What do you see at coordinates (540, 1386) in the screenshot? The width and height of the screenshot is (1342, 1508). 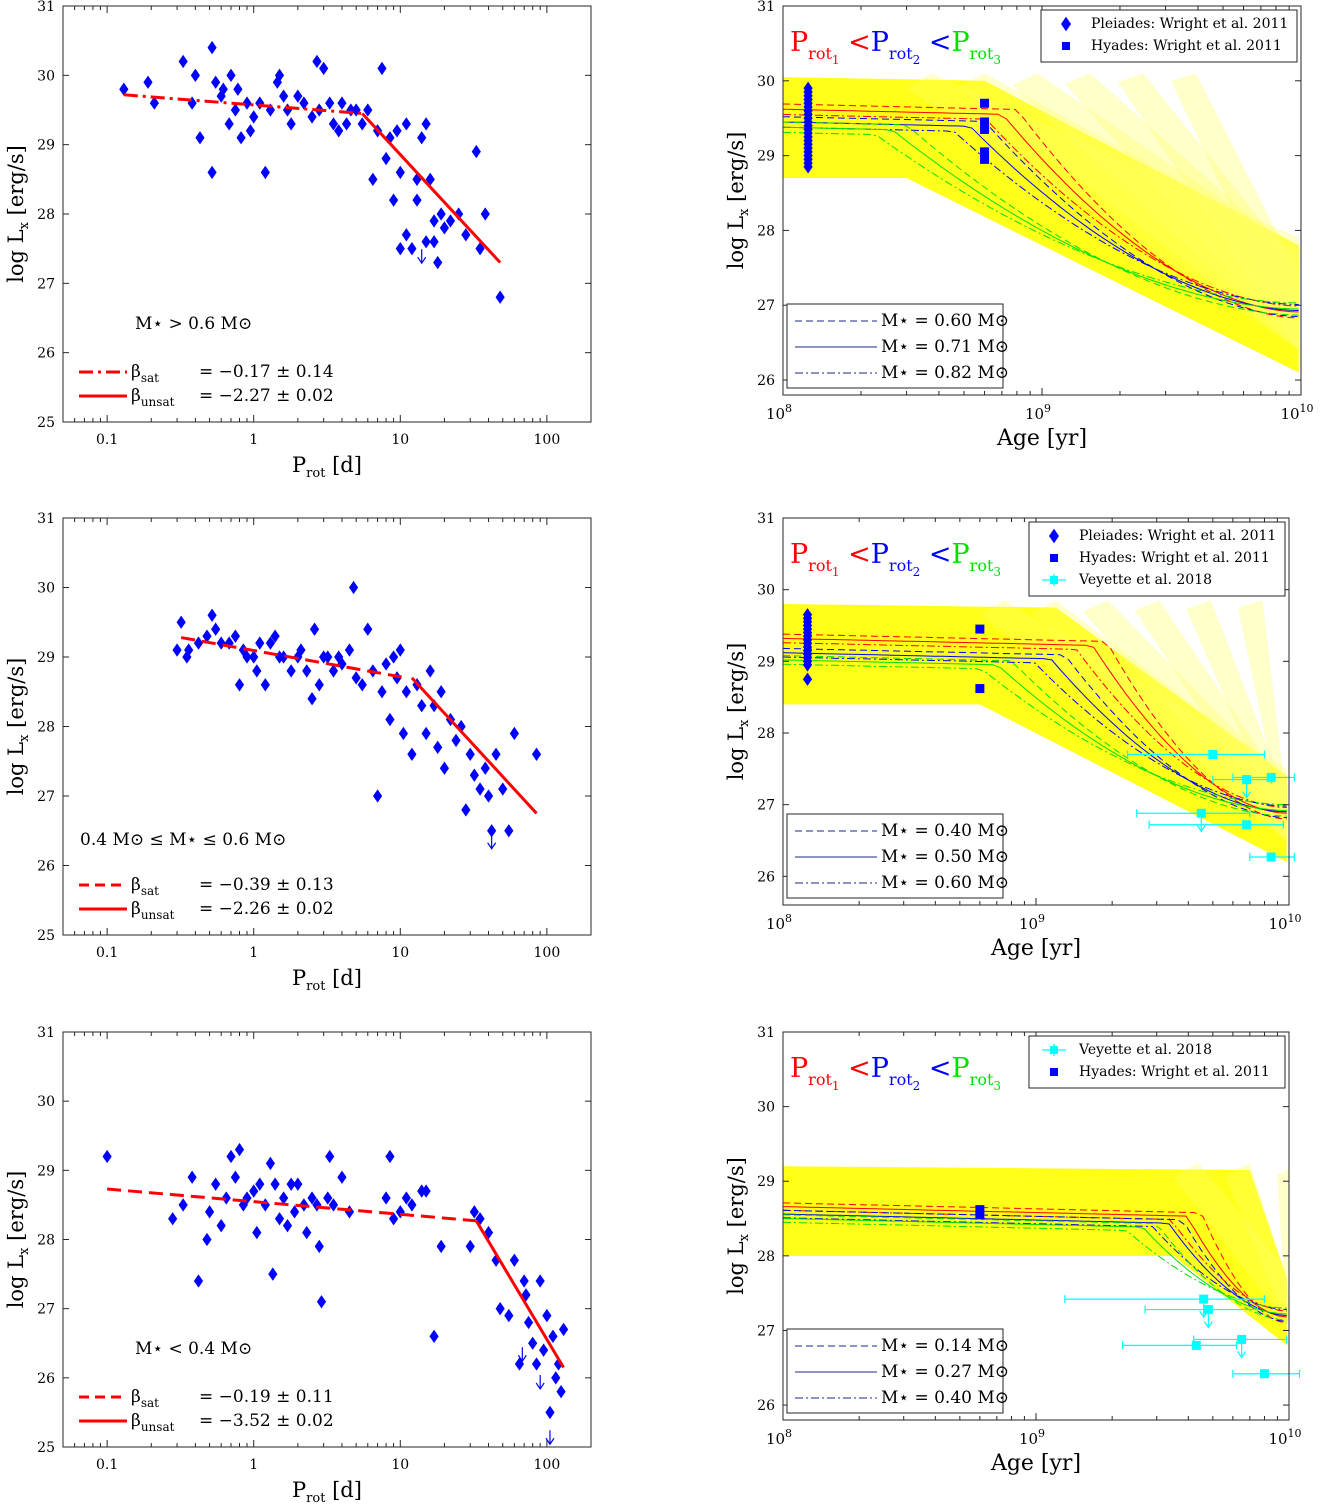 I see `upper-limit-arrowhead` at bounding box center [540, 1386].